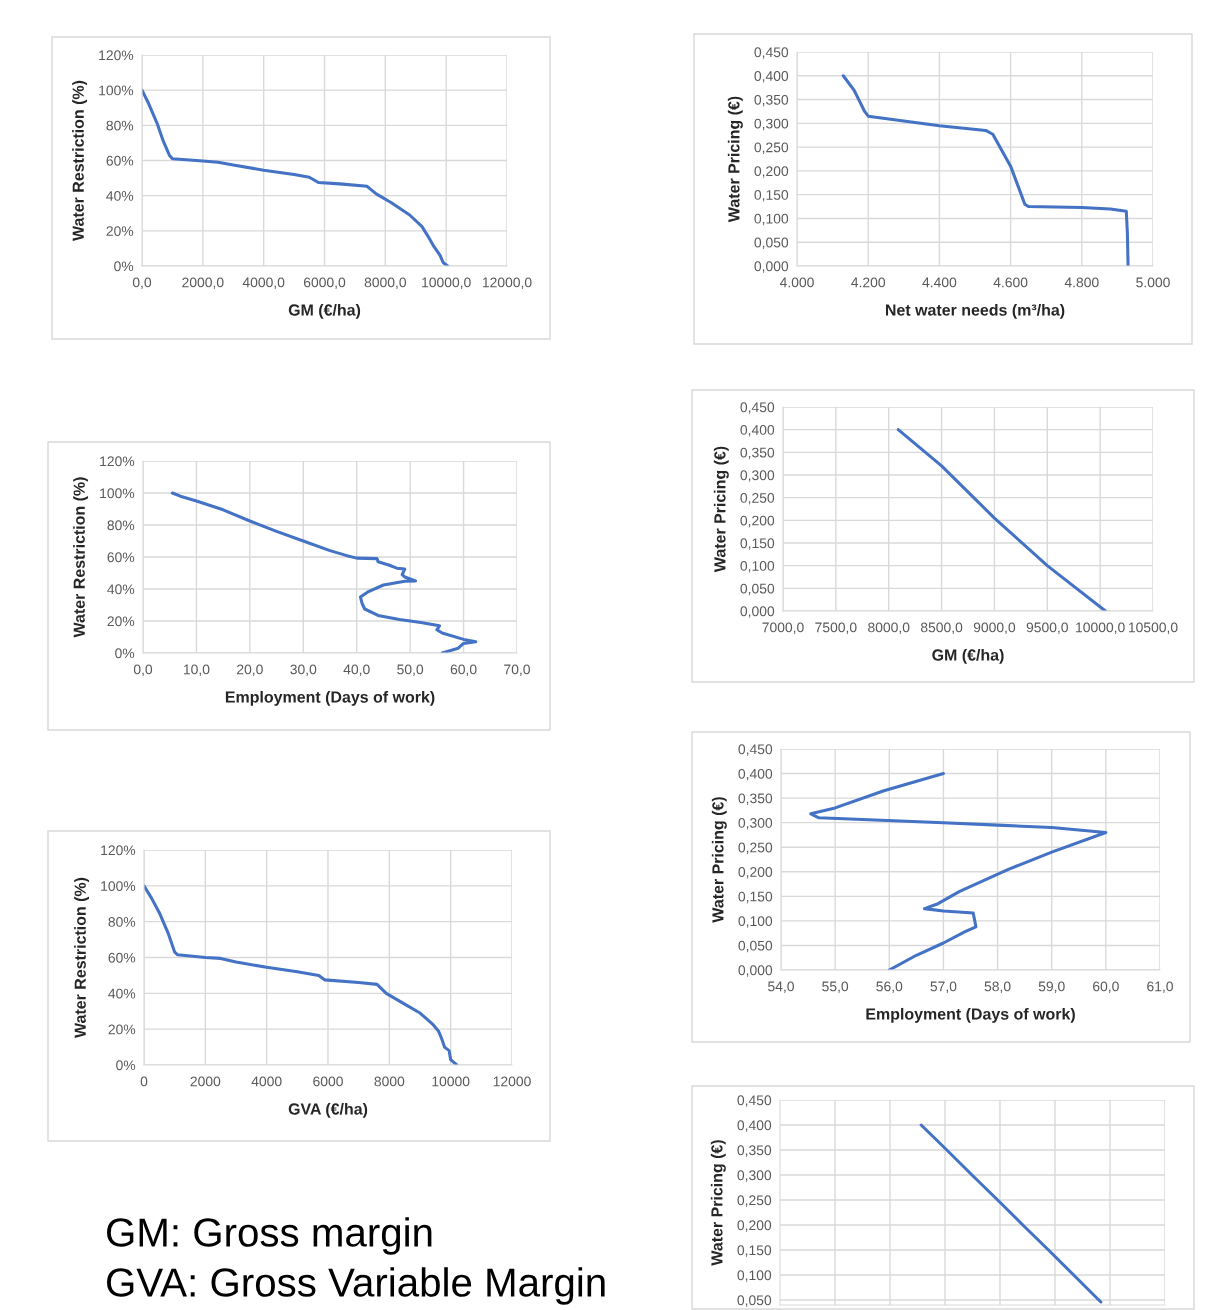 The width and height of the screenshot is (1226, 1310). Describe the element at coordinates (939, 282) in the screenshot. I see `x-tick-label: 4.400` at that location.